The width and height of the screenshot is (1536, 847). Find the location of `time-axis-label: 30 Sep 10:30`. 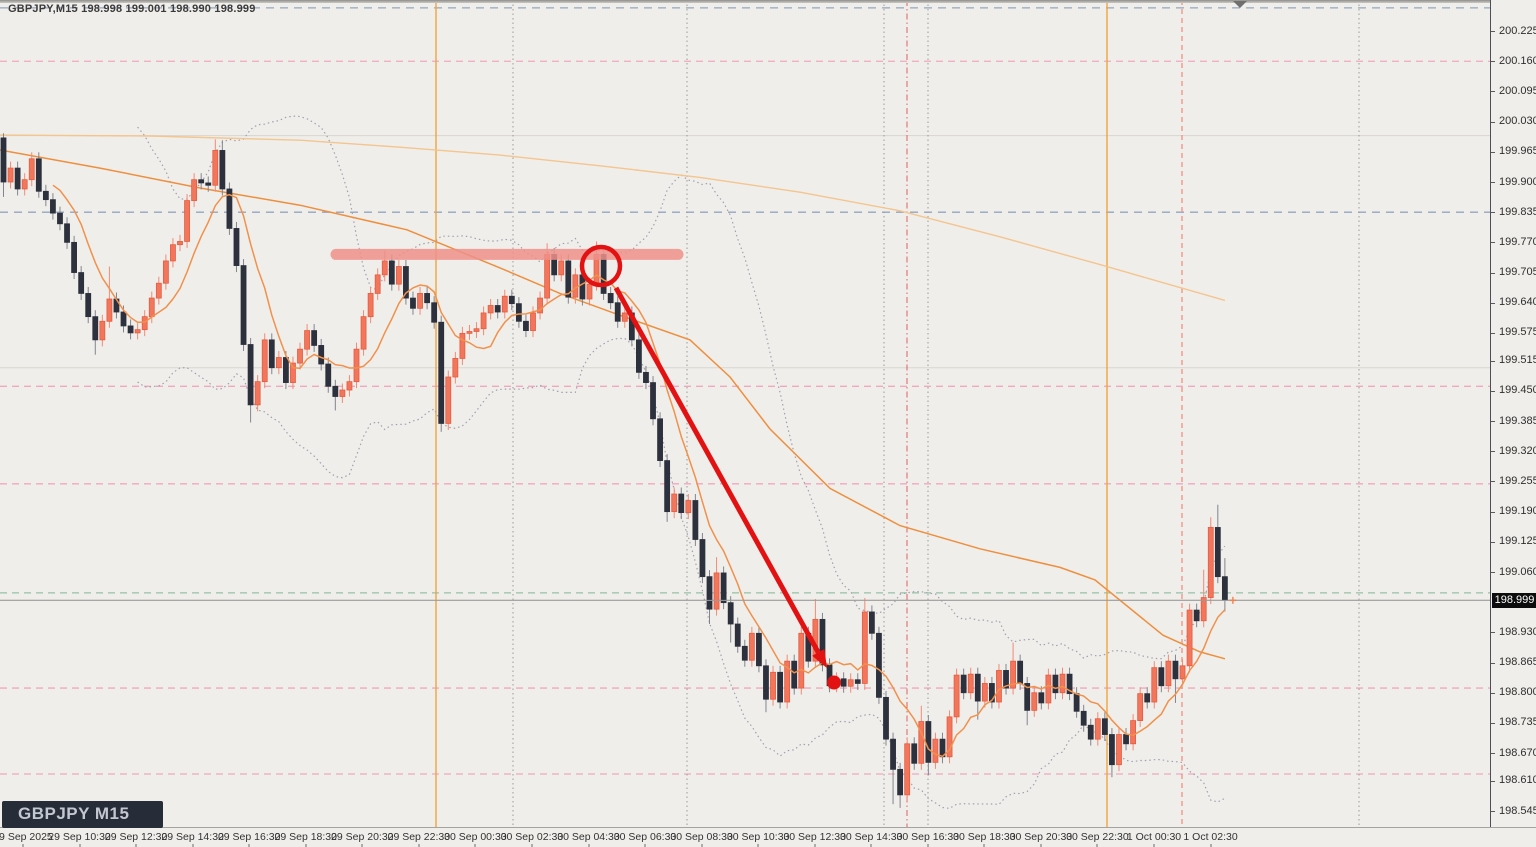

time-axis-label: 30 Sep 10:30 is located at coordinates (758, 837).